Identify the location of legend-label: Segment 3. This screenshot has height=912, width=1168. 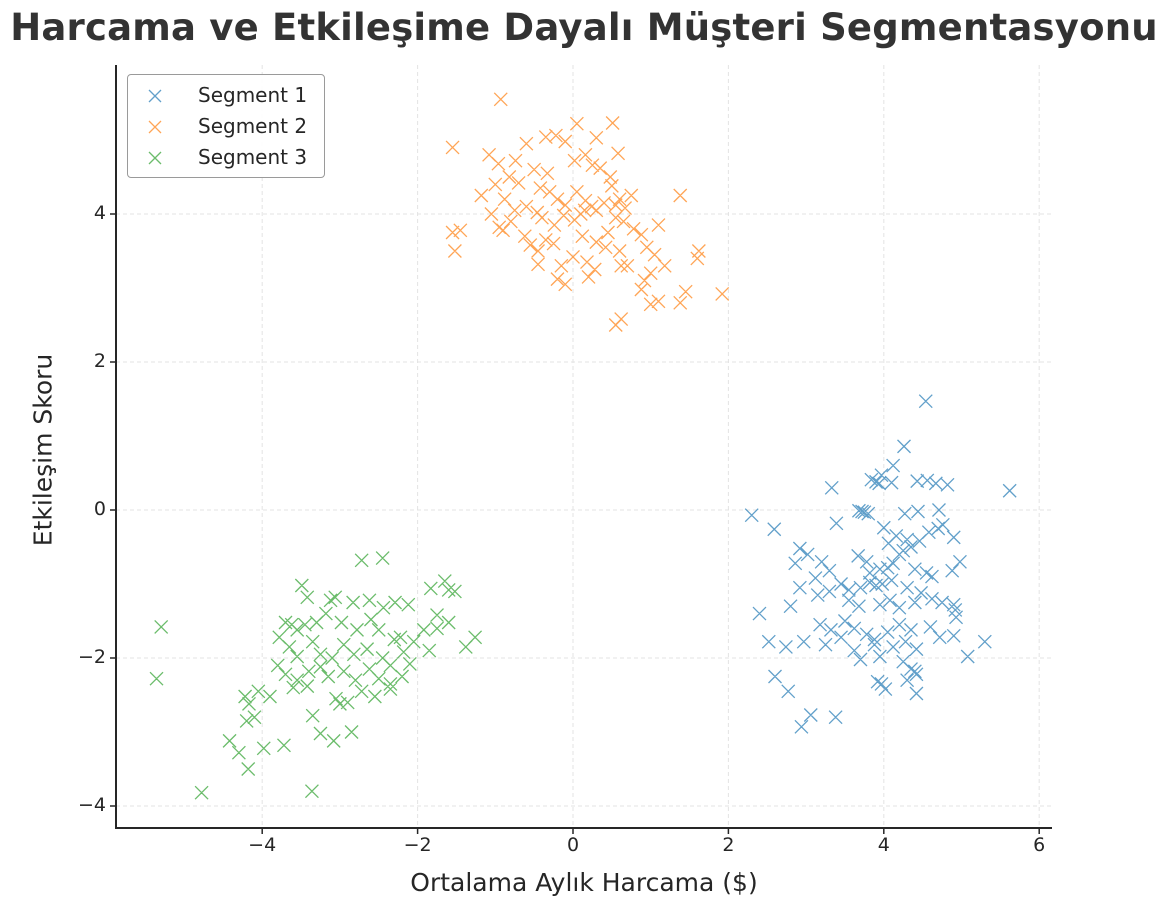
(253, 157).